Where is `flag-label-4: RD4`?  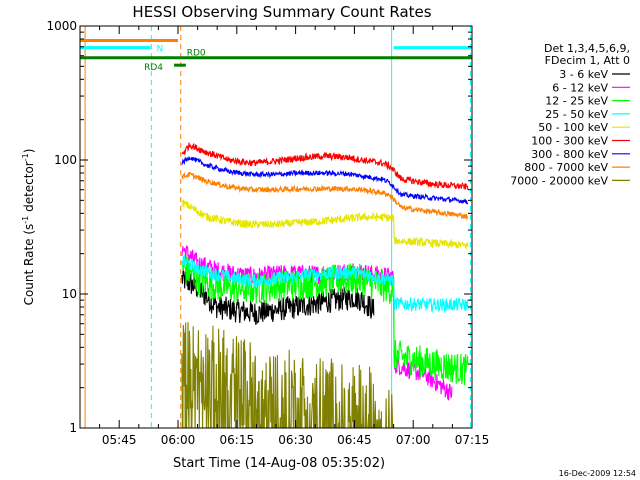 flag-label-4: RD4 is located at coordinates (153, 68).